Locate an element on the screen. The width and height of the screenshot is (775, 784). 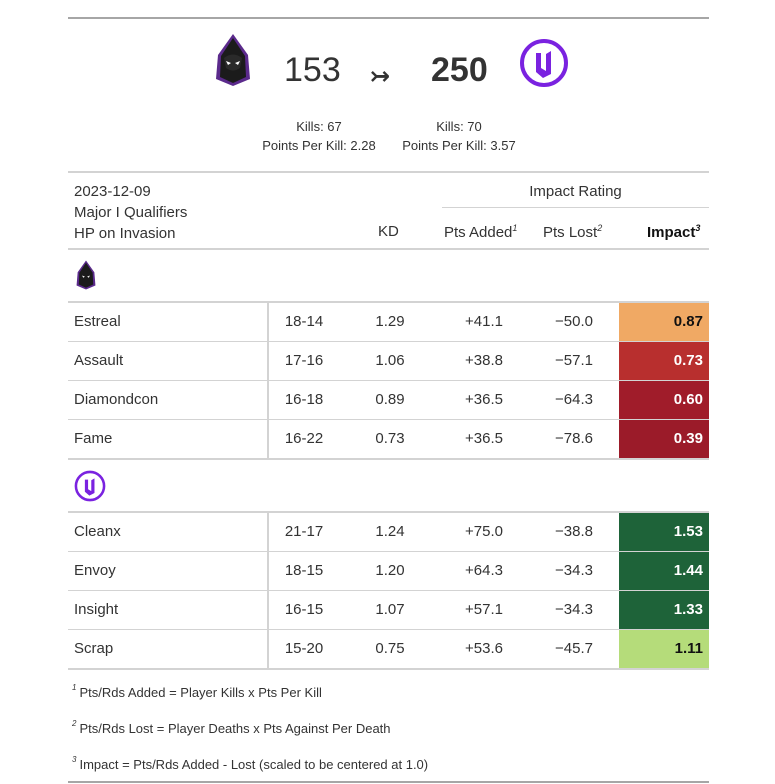
player-pts-lost: −45.7 is located at coordinates (574, 648).